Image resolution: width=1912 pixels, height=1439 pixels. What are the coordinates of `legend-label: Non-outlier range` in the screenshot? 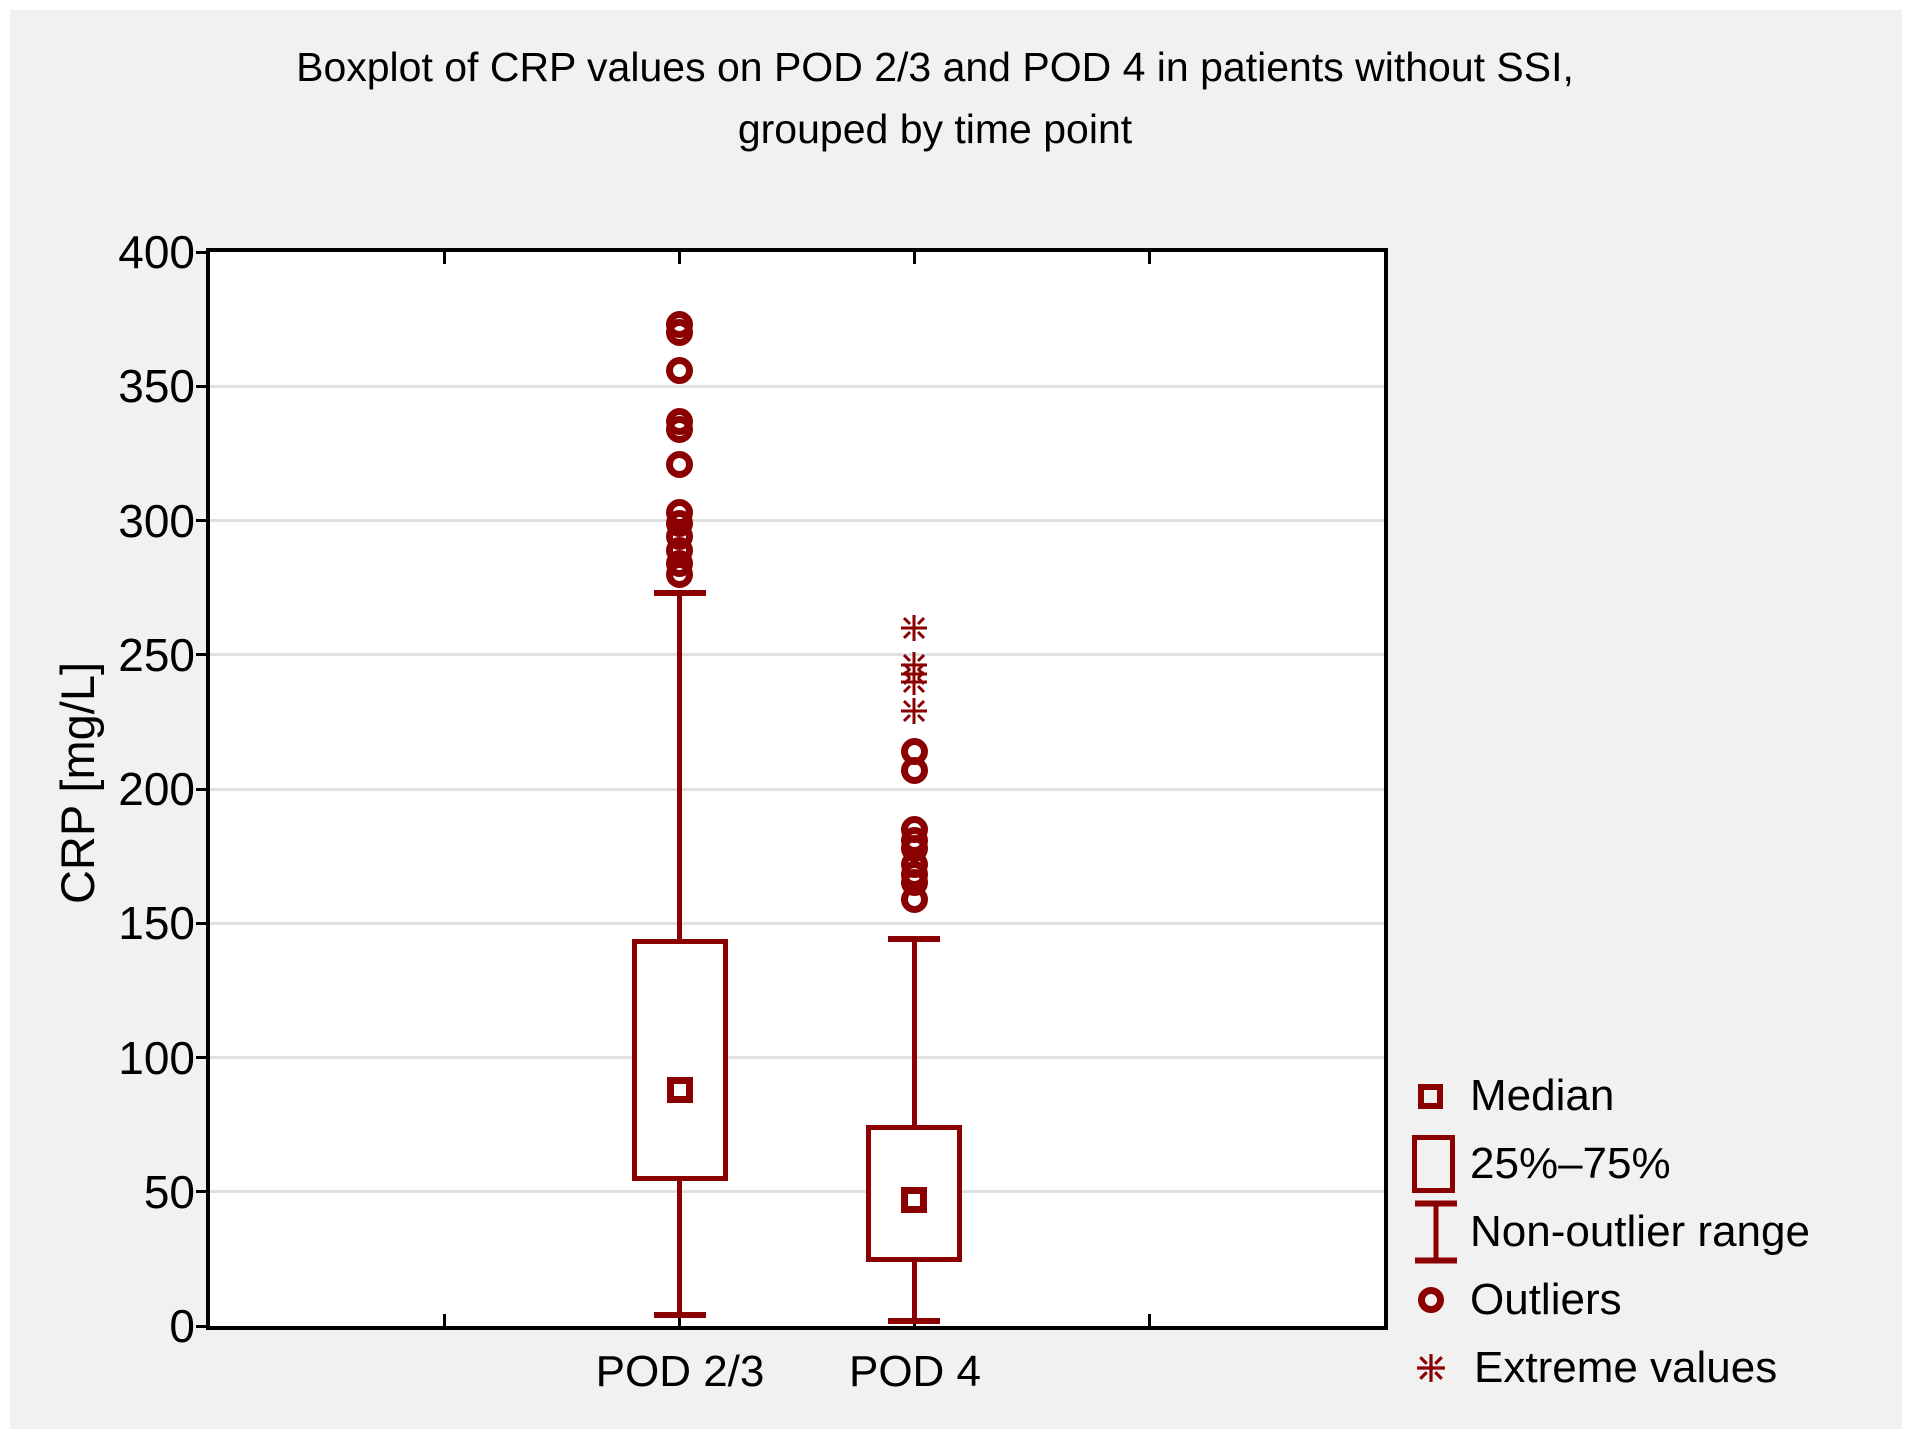 It's located at (1640, 1231).